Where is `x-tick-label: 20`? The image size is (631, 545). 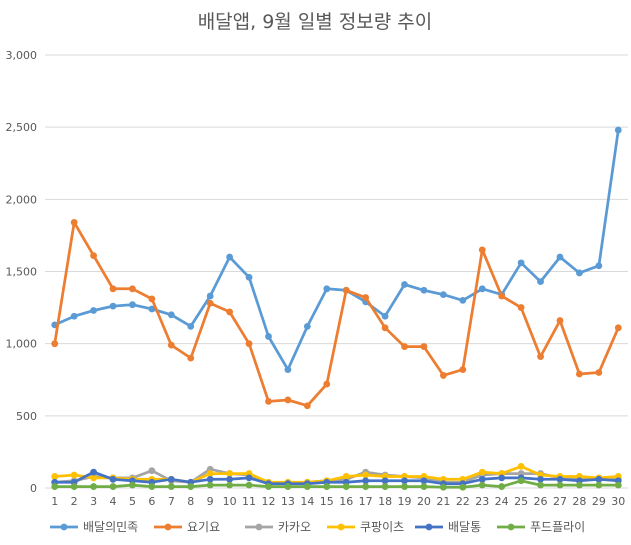 x-tick-label: 20 is located at coordinates (424, 501).